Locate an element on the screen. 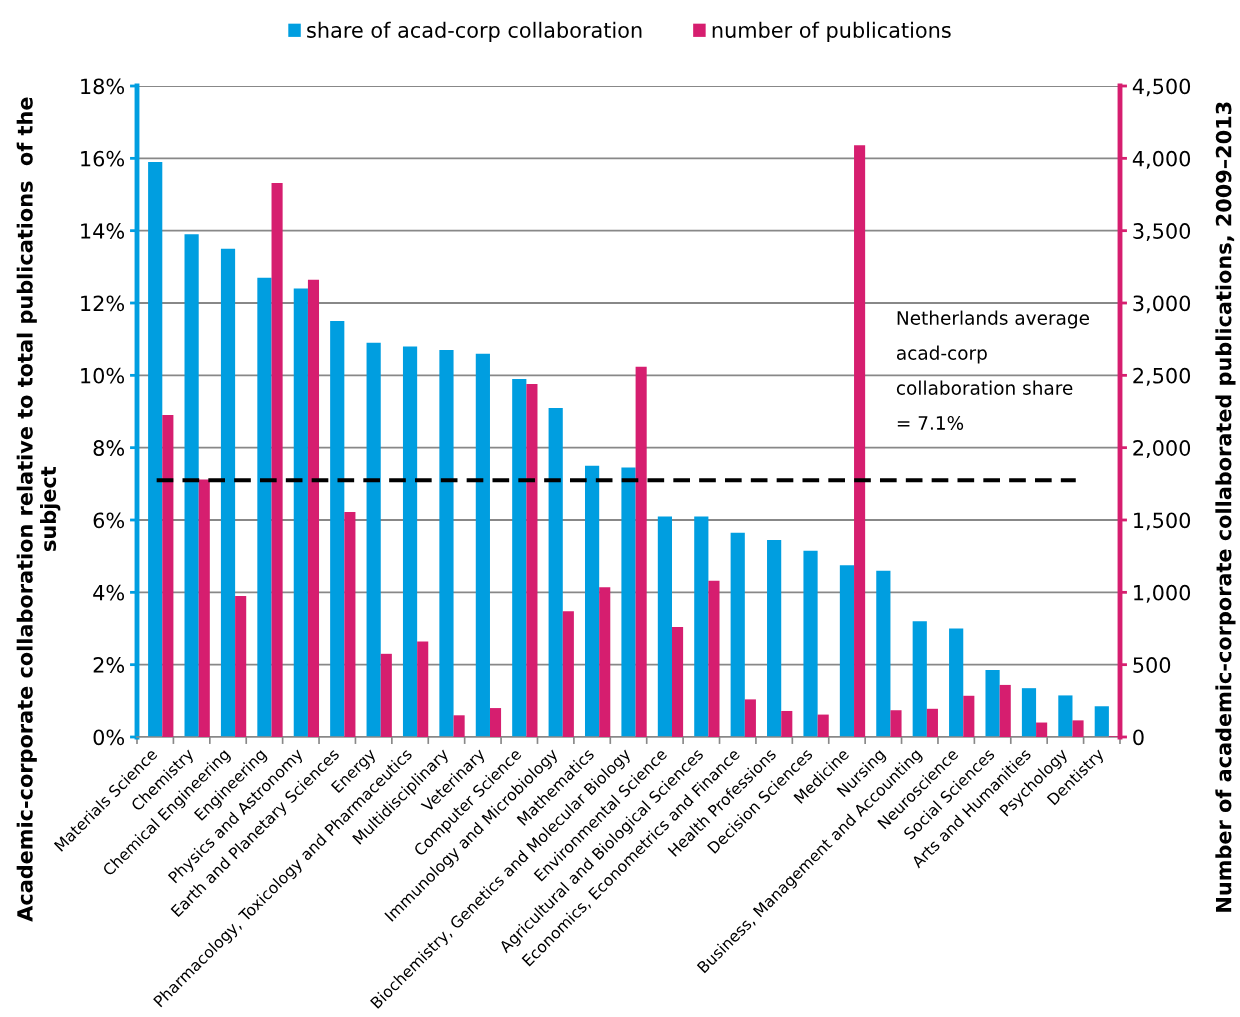  y2-tick-label: 2,000 is located at coordinates (1162, 449).